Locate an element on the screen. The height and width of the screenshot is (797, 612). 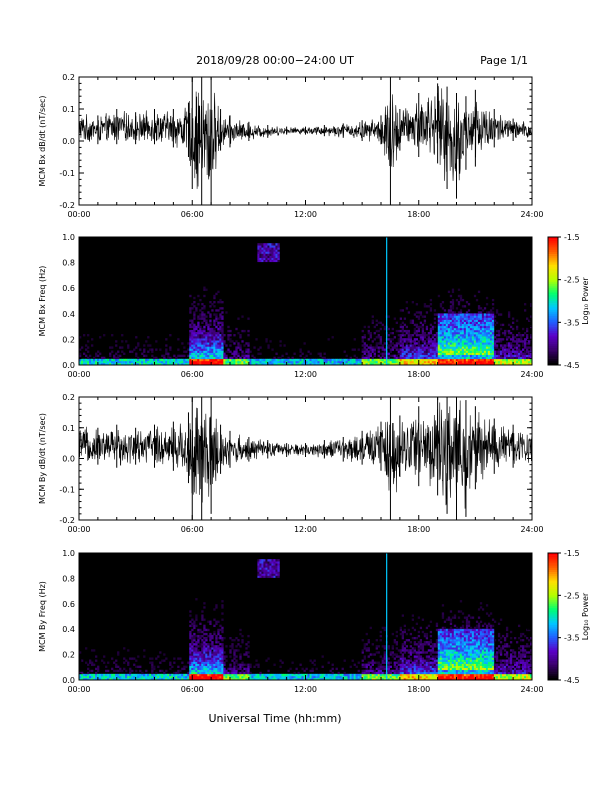
page-number: Page 1/1 is located at coordinates (504, 60).